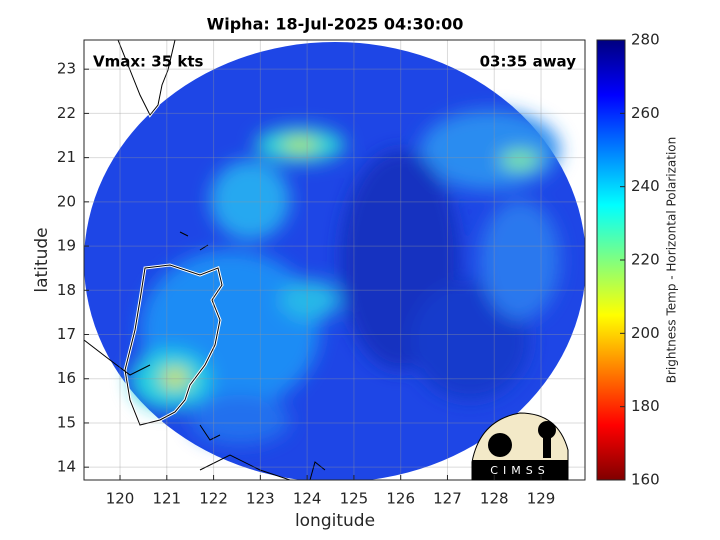 This screenshot has width=720, height=540. I want to click on y-tick-label: 21, so click(66, 157).